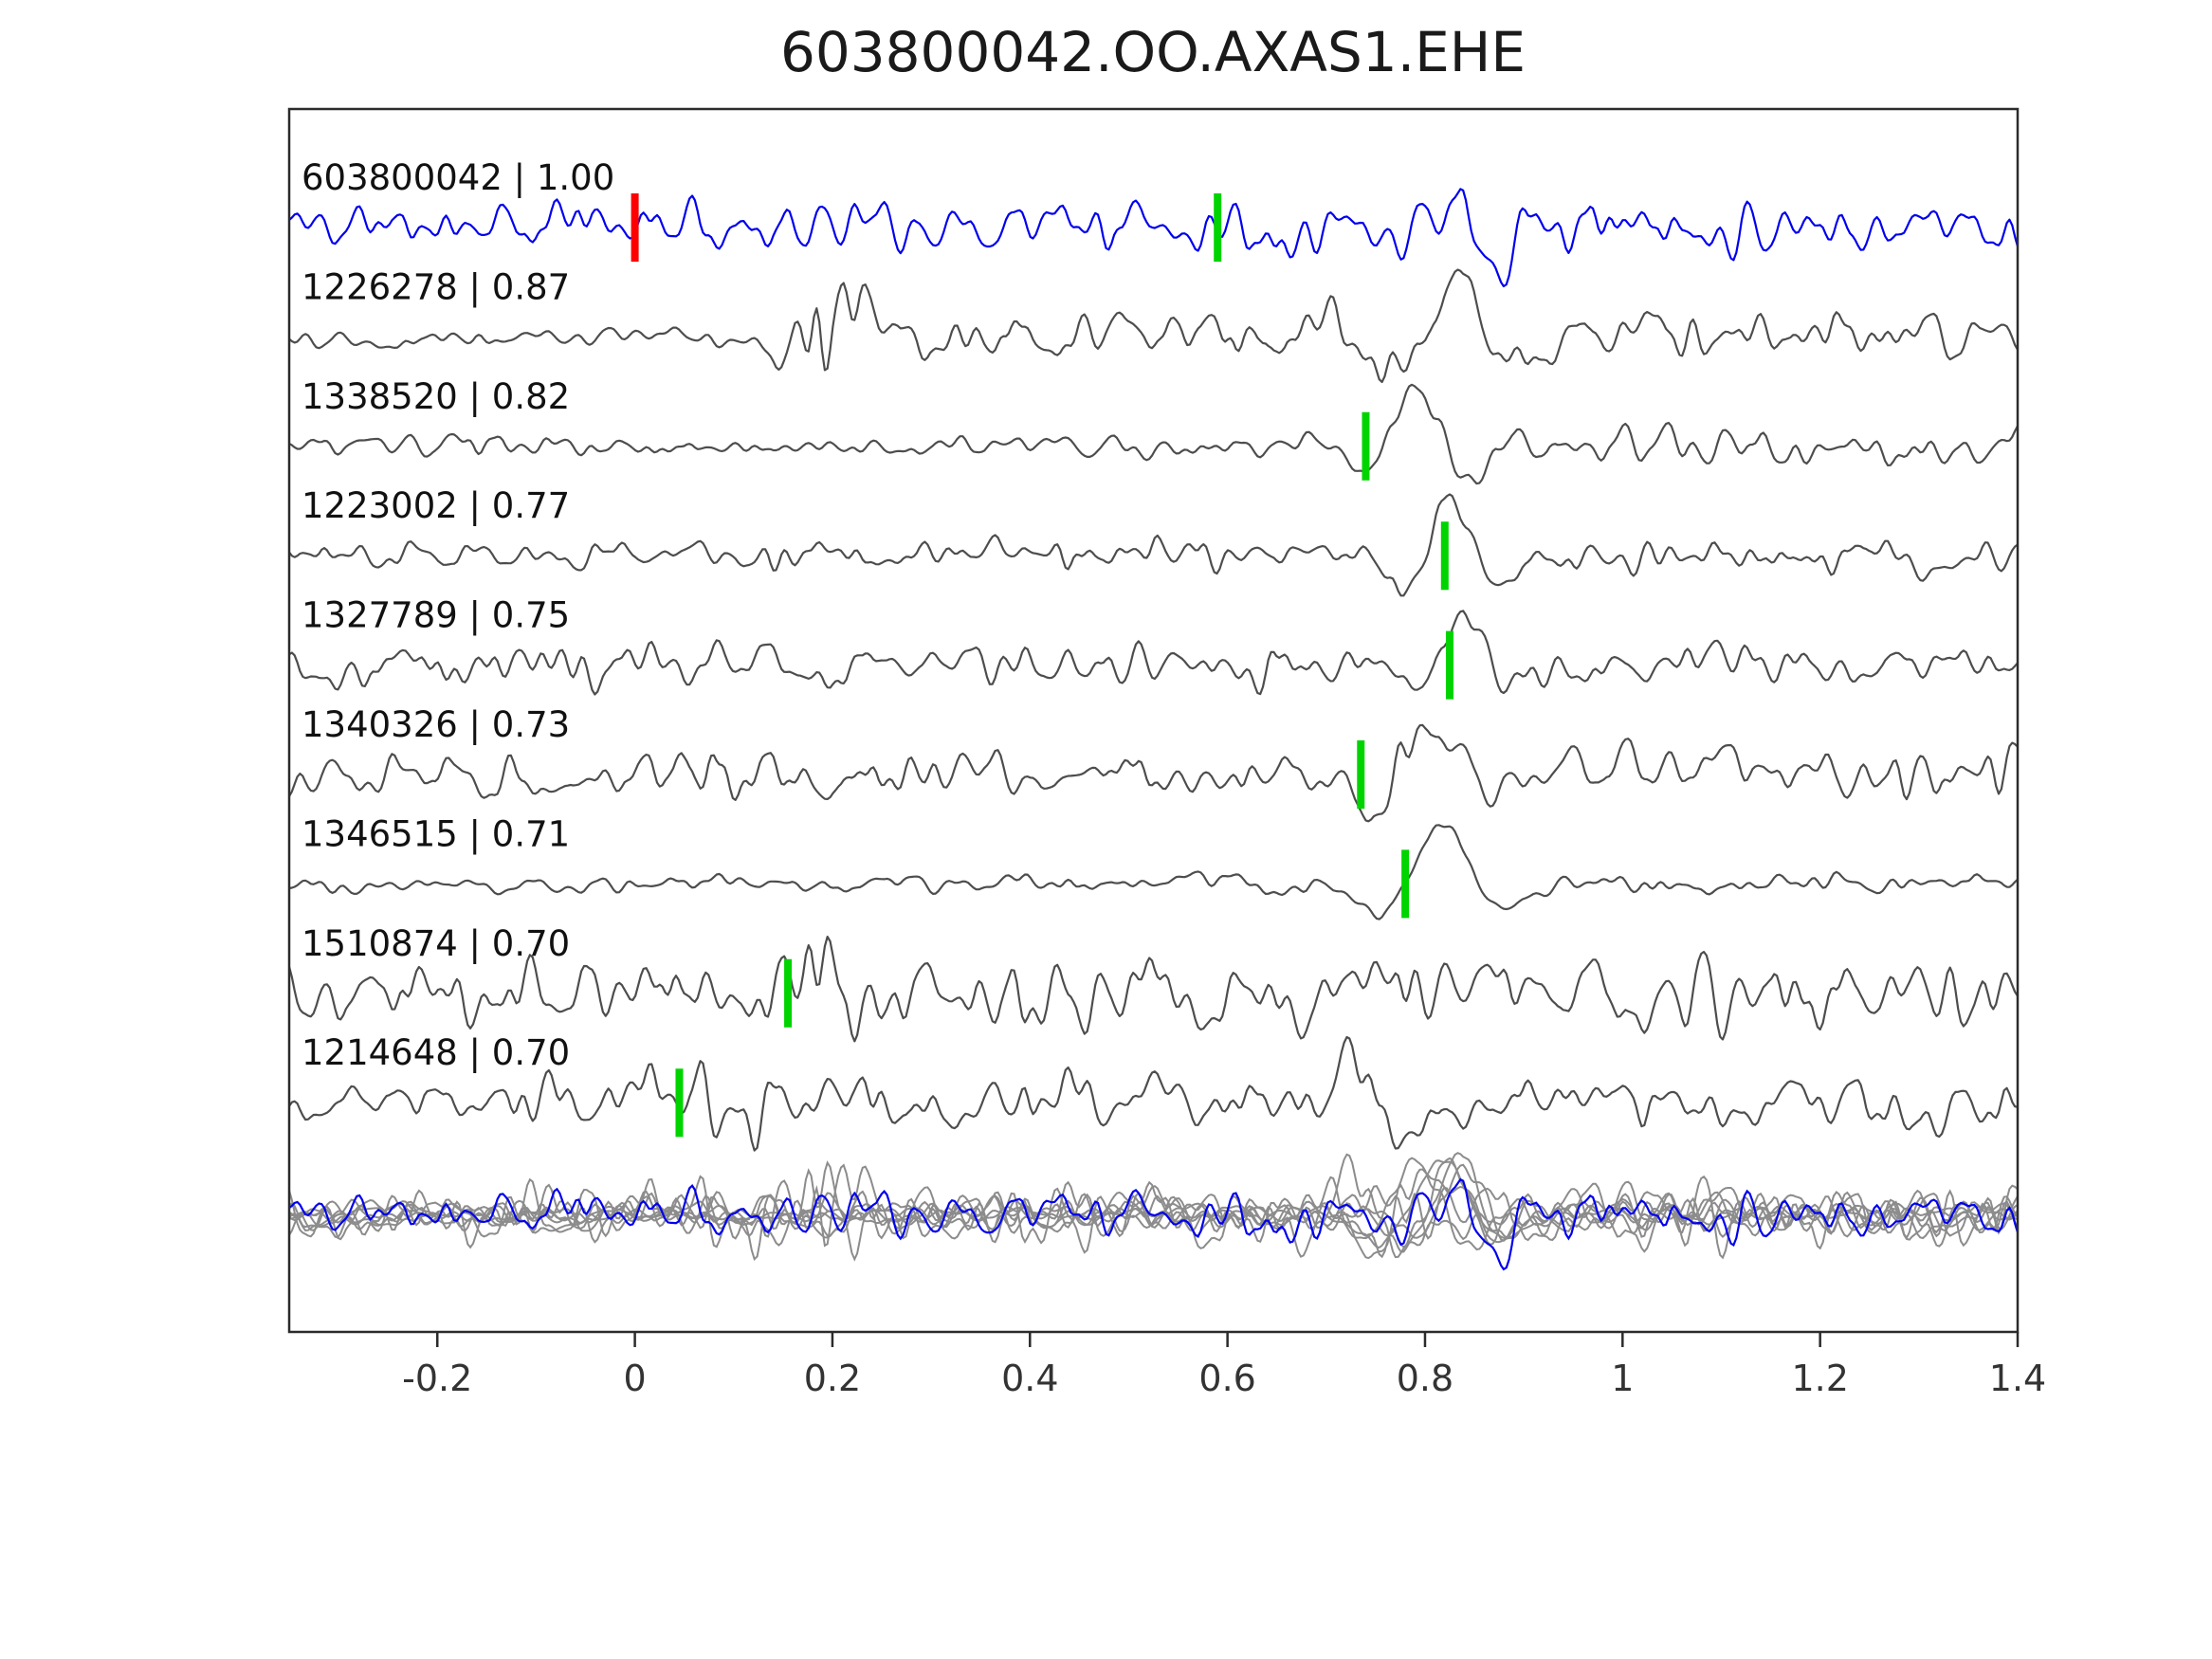 This screenshot has width=2212, height=1659. What do you see at coordinates (1425, 1378) in the screenshot?
I see `x-tick-label: 0.8` at bounding box center [1425, 1378].